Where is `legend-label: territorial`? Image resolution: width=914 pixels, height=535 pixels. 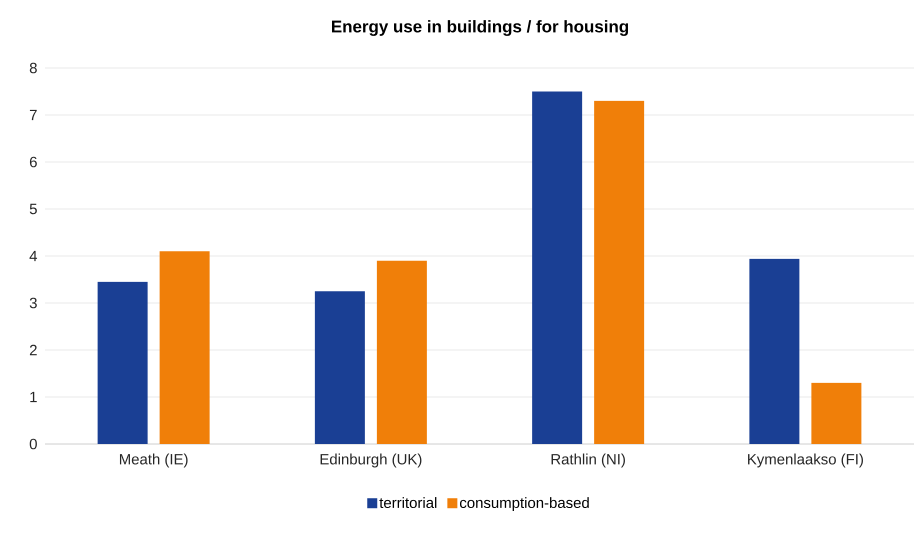 legend-label: territorial is located at coordinates (407, 502).